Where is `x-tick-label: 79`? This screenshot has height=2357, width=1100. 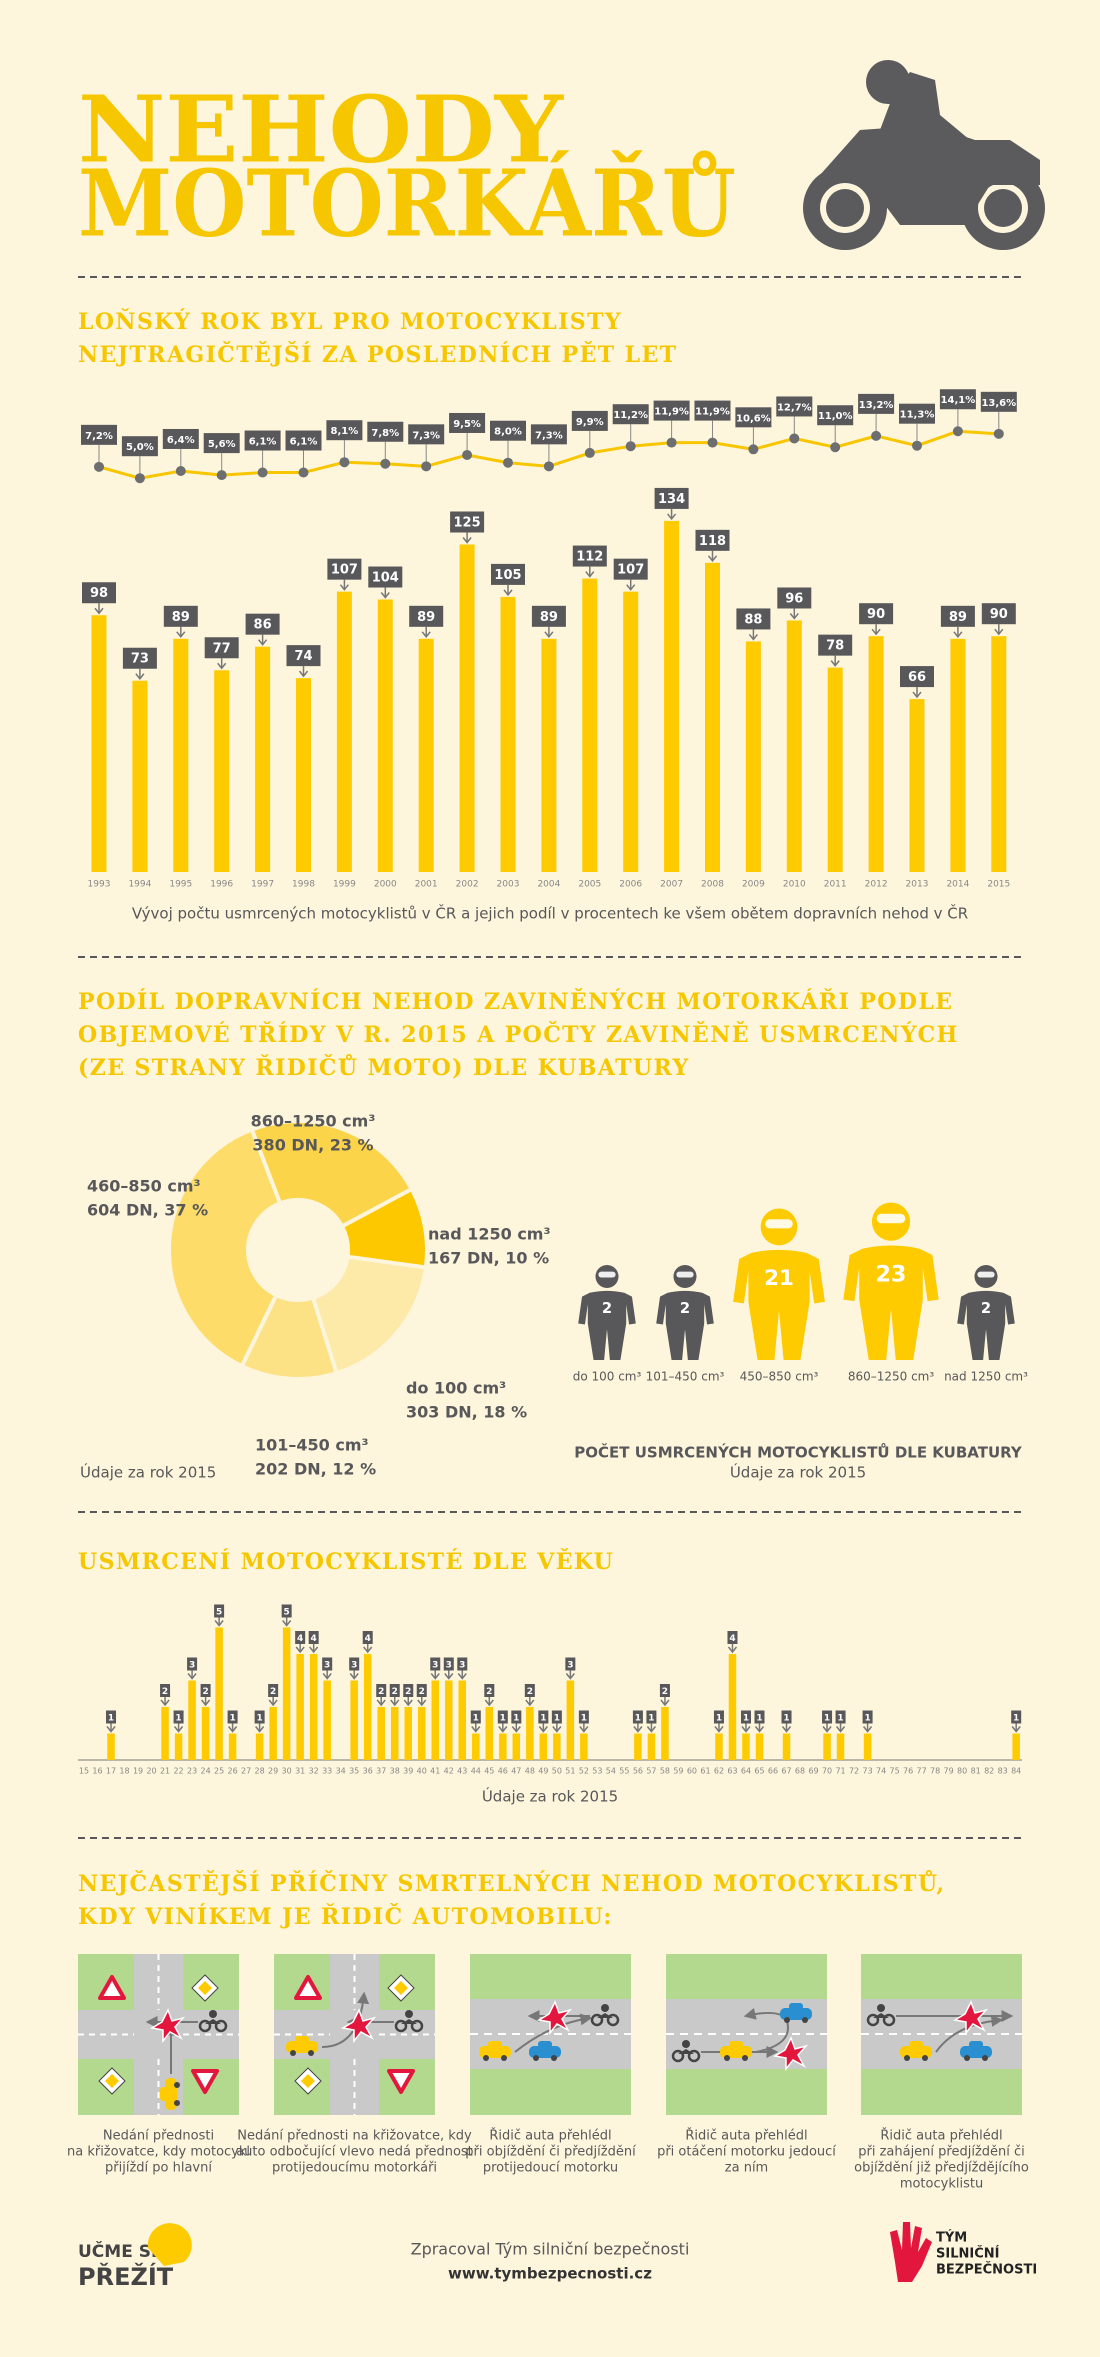 x-tick-label: 79 is located at coordinates (949, 1771).